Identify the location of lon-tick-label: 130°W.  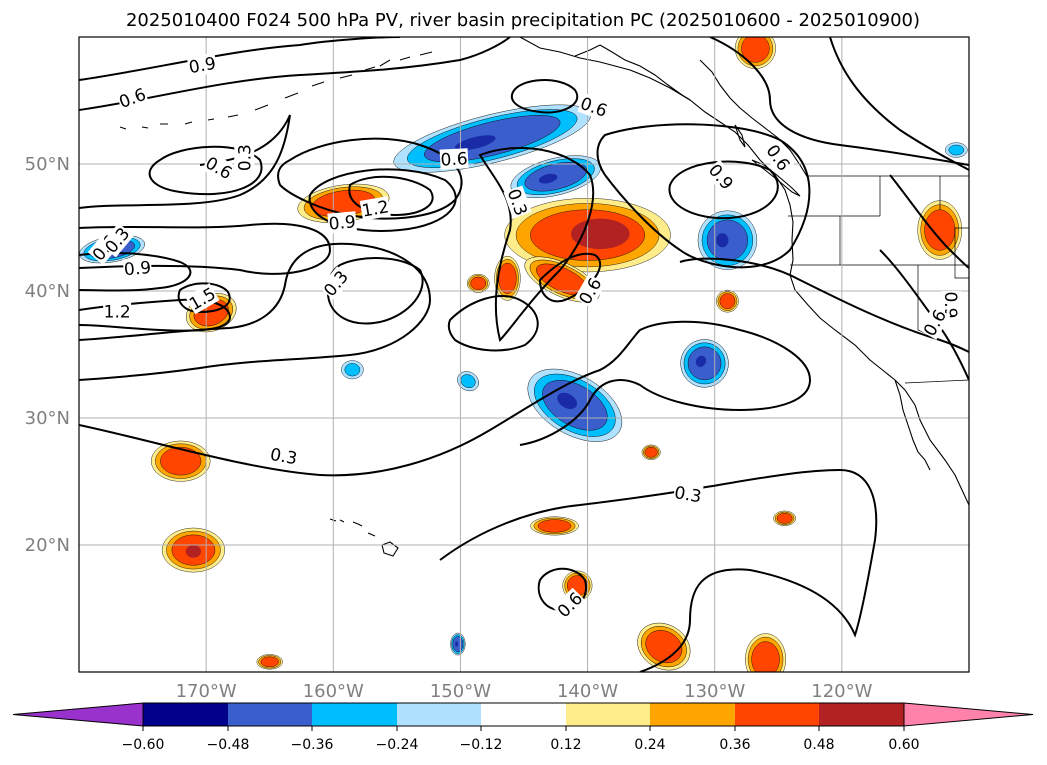
(714, 691).